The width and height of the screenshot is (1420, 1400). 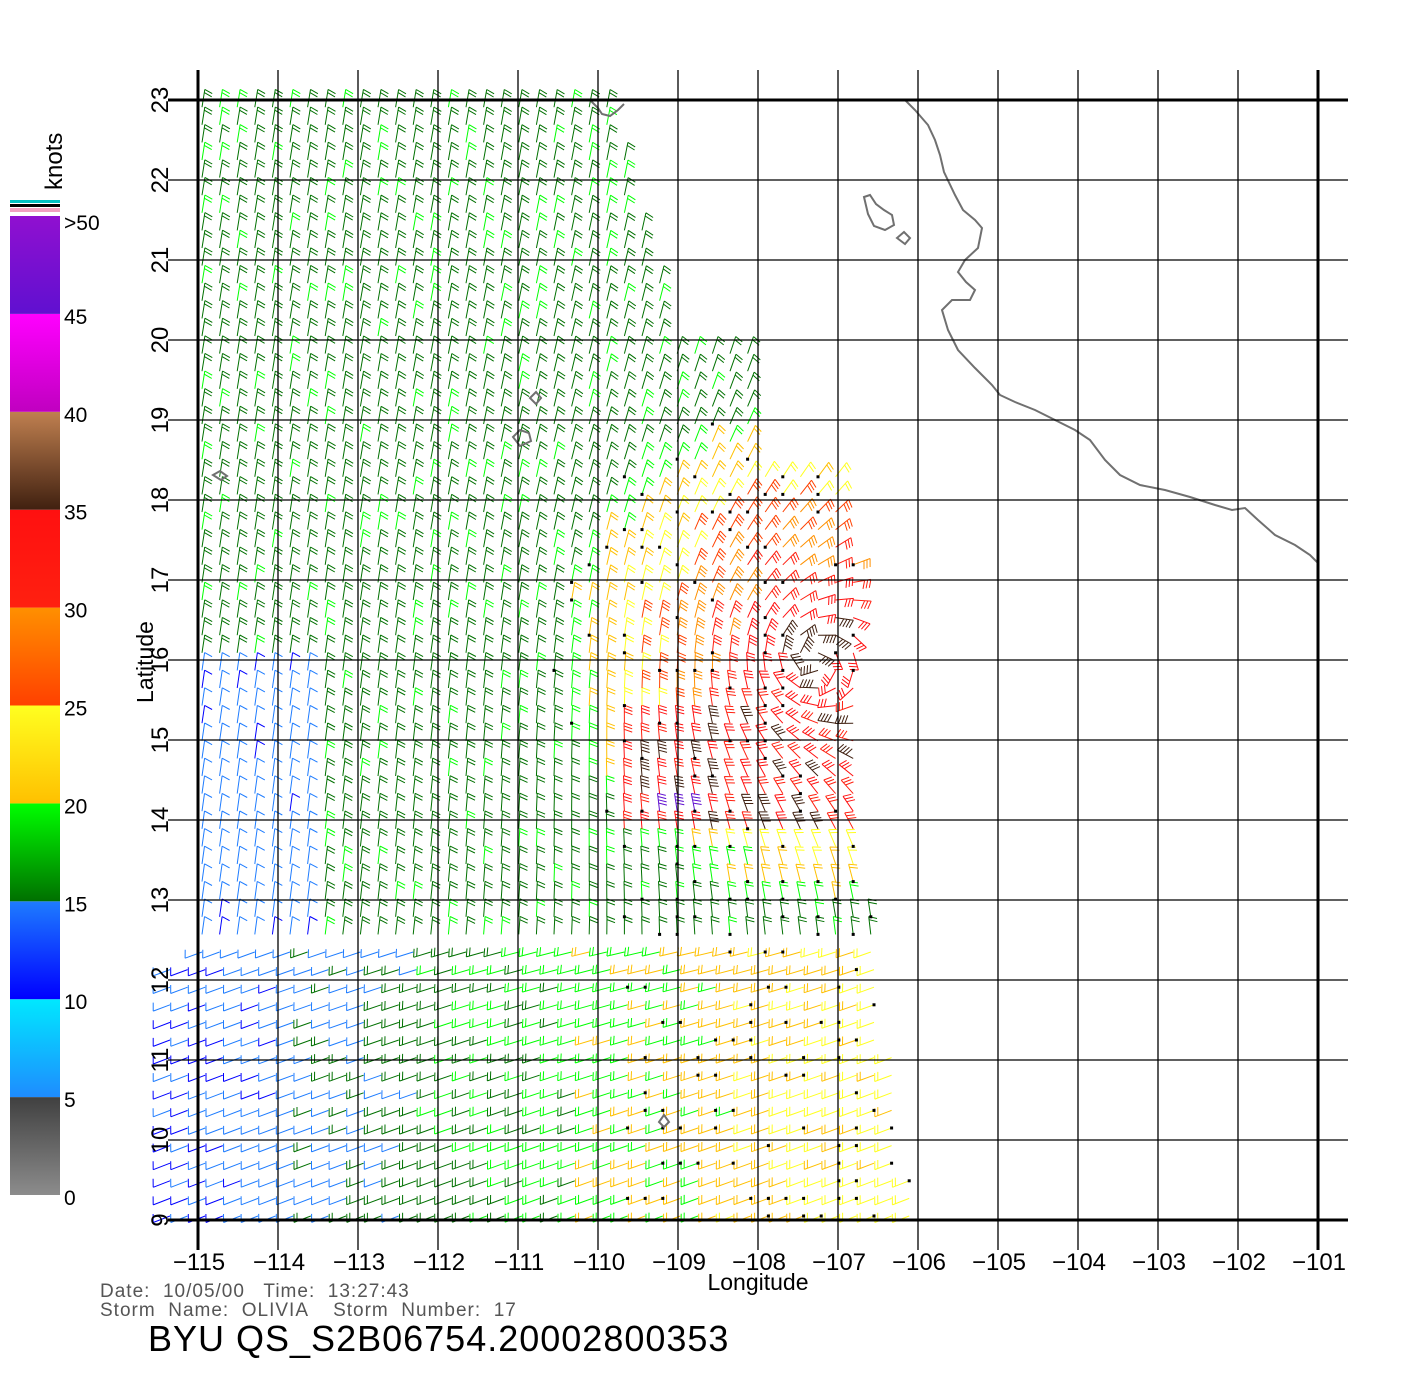 I want to click on colorbar-label: 10, so click(x=75, y=1002).